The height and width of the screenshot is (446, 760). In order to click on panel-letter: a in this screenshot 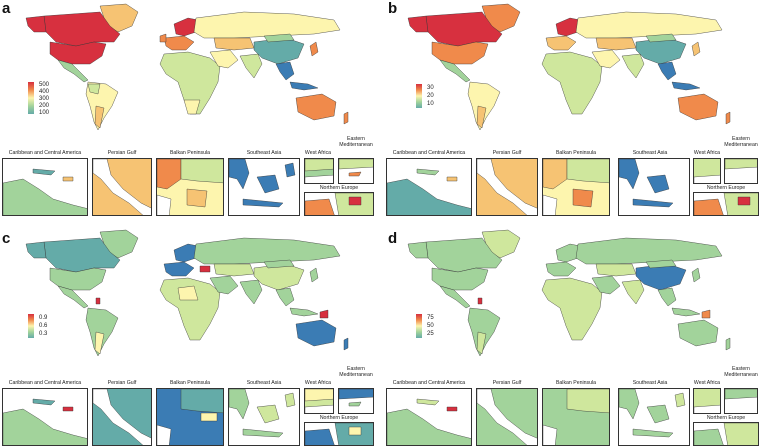, I will do `click(6, 8)`.